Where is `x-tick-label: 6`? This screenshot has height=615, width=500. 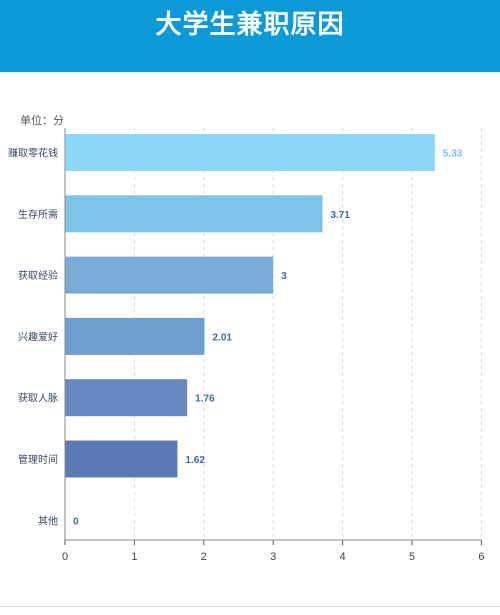
x-tick-label: 6 is located at coordinates (481, 557).